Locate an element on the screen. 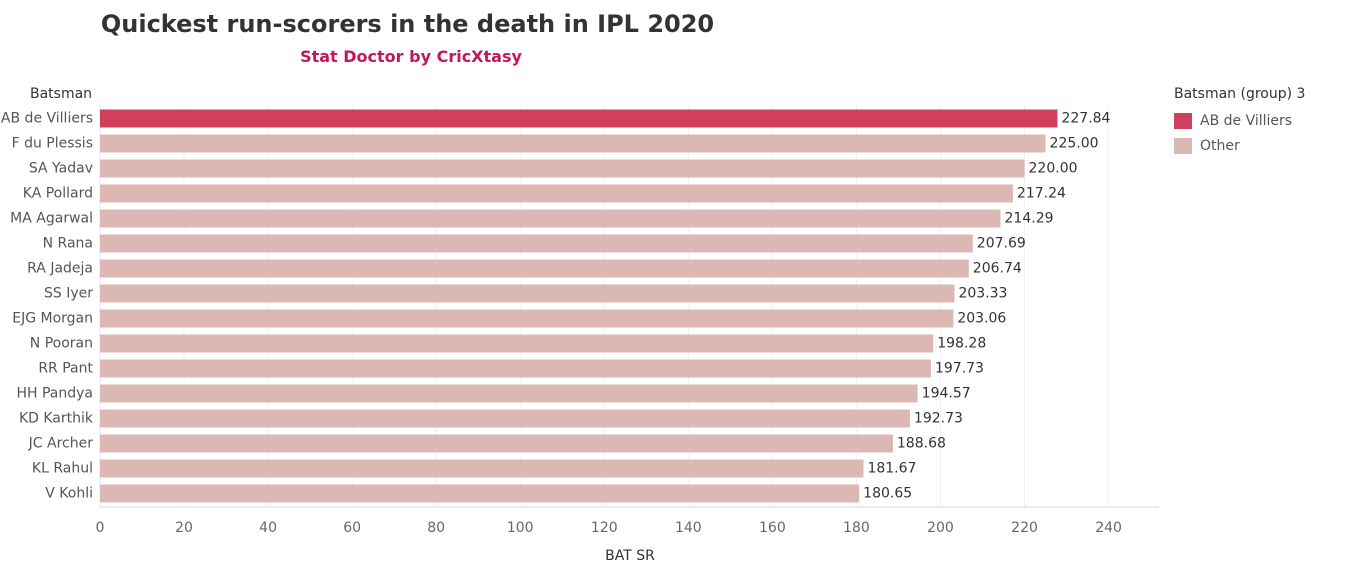 This screenshot has width=1348, height=576. x-axis-title: BAT SR is located at coordinates (630, 556).